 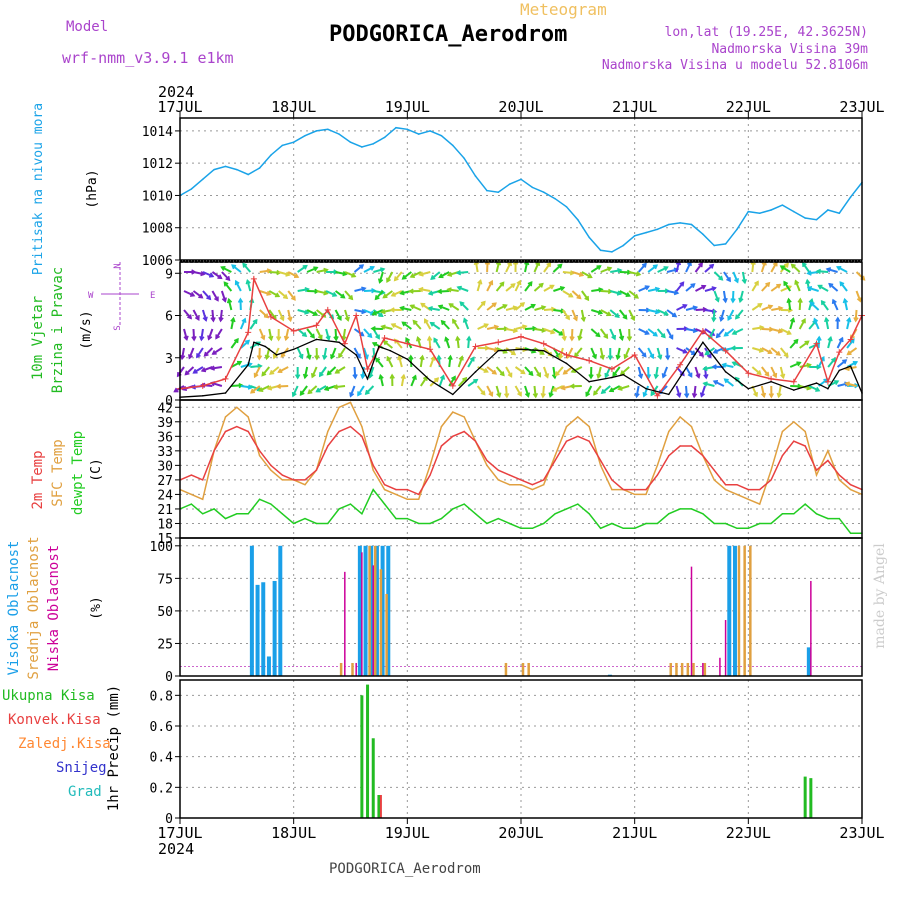 What do you see at coordinates (293, 107) in the screenshot?
I see `x-tick-label-top: 18JUL` at bounding box center [293, 107].